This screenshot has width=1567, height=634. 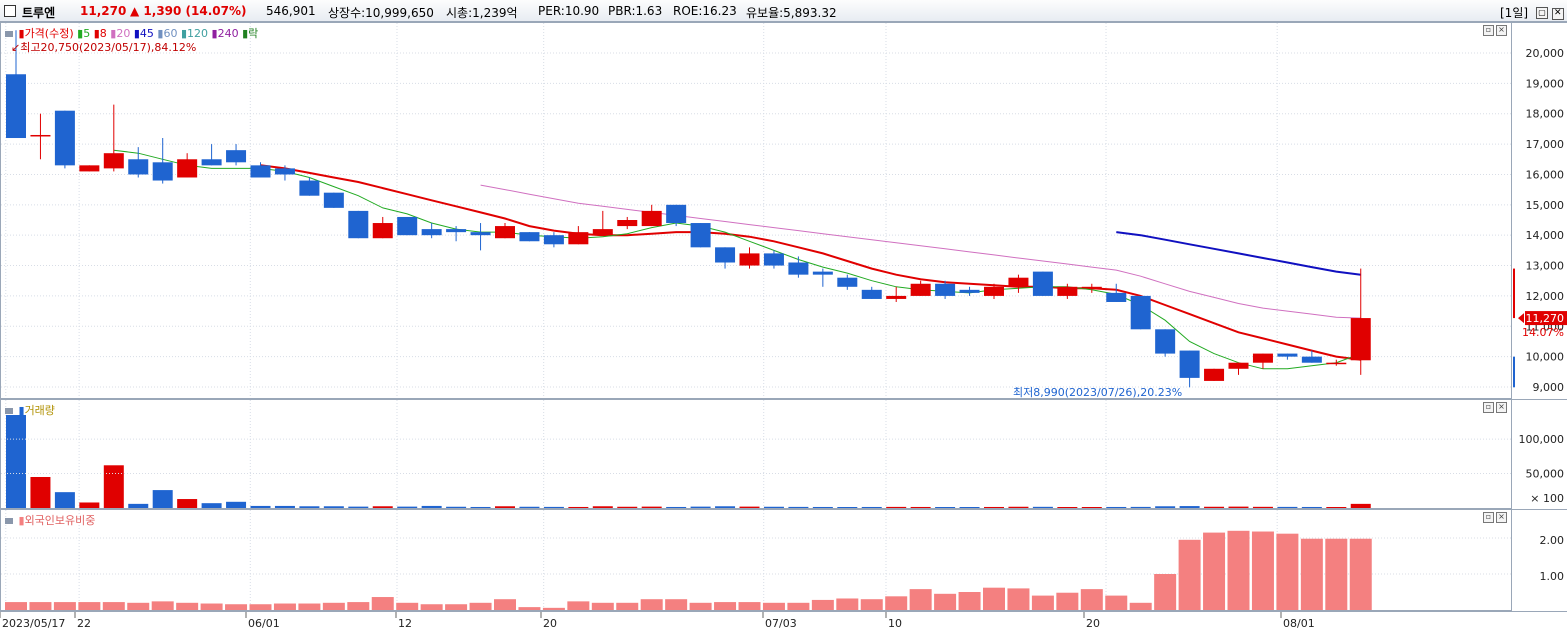 I want to click on ma60-line, so click(x=920, y=251).